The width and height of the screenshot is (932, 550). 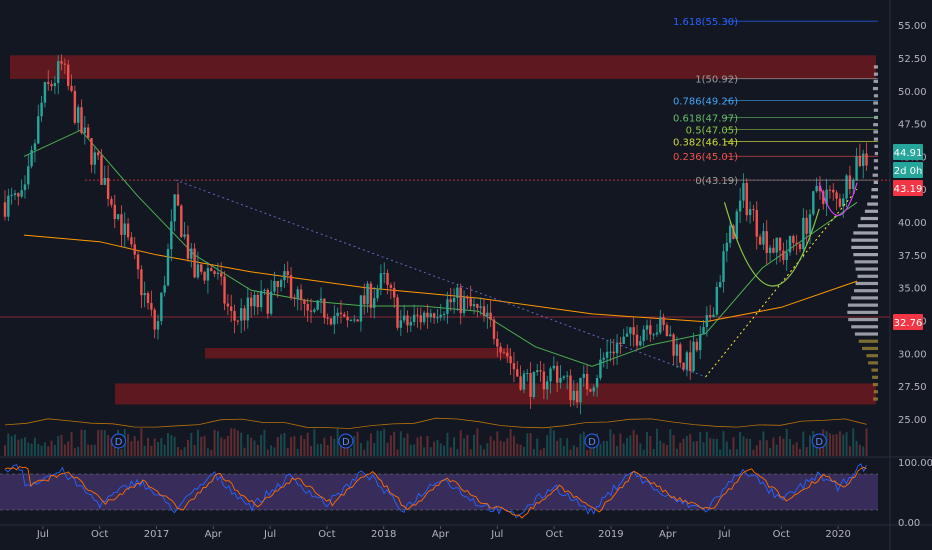 What do you see at coordinates (592, 442) in the screenshot?
I see `dividend-marker-label: D` at bounding box center [592, 442].